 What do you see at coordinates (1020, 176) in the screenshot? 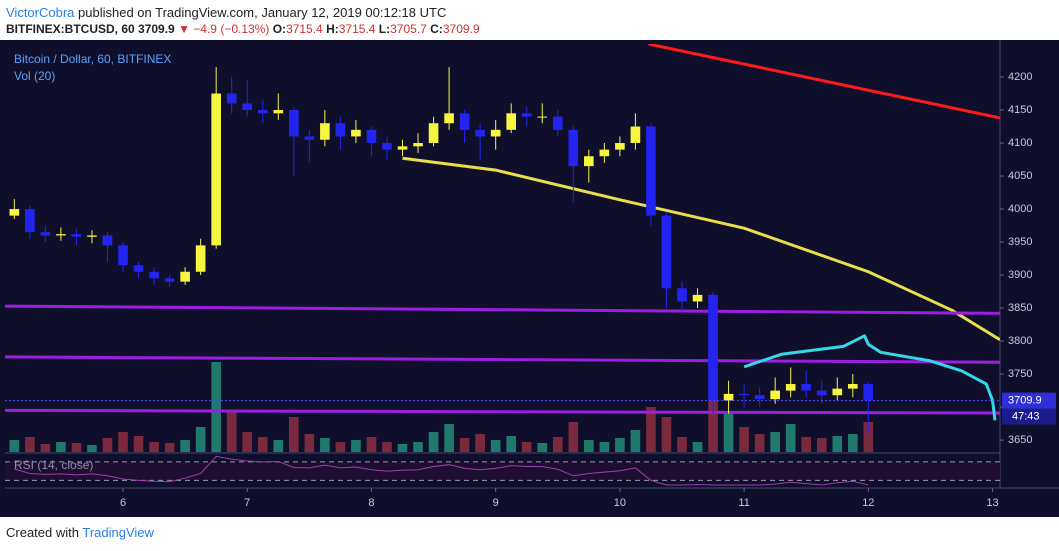
I see `y-tick-label: 4050` at bounding box center [1020, 176].